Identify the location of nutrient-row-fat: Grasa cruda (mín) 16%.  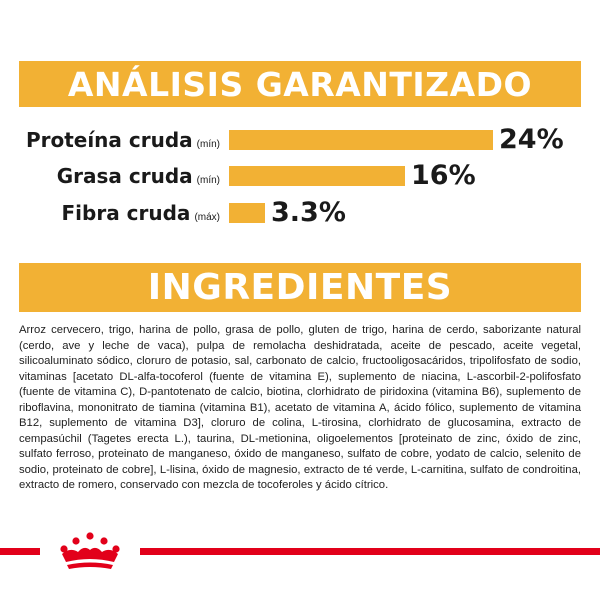
(300, 176).